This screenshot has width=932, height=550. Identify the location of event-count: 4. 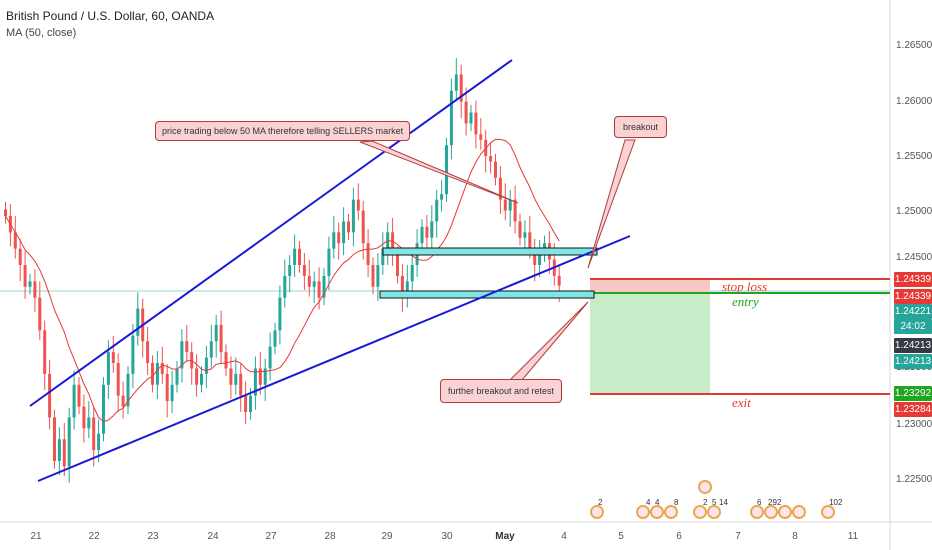
(657, 502).